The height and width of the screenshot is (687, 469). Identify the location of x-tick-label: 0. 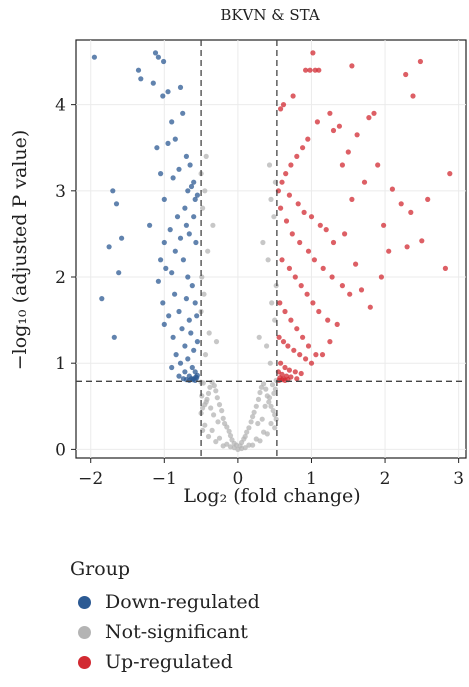
(237, 479).